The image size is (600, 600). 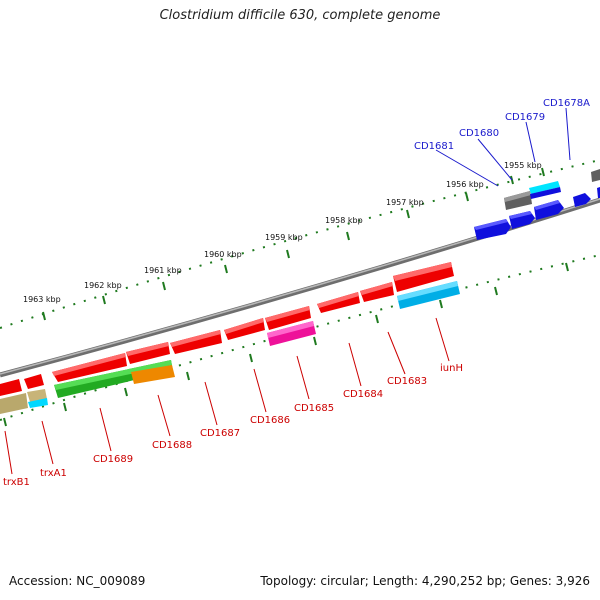 What do you see at coordinates (284, 237) in the screenshot?
I see `scale-label: 1959 kbp` at bounding box center [284, 237].